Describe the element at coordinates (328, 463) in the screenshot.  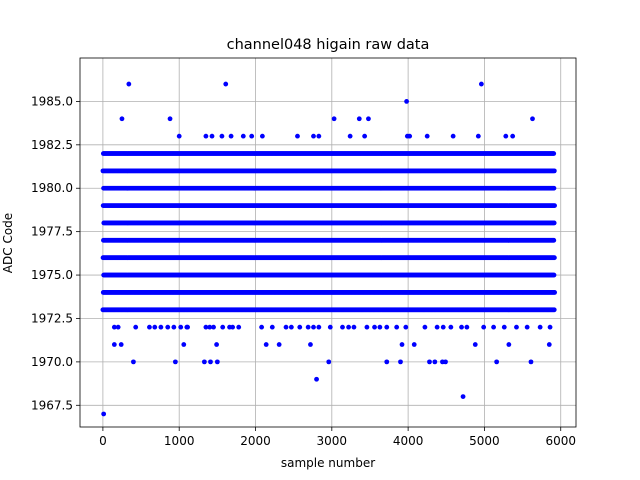
I see `x-axis-label: sample number` at that location.